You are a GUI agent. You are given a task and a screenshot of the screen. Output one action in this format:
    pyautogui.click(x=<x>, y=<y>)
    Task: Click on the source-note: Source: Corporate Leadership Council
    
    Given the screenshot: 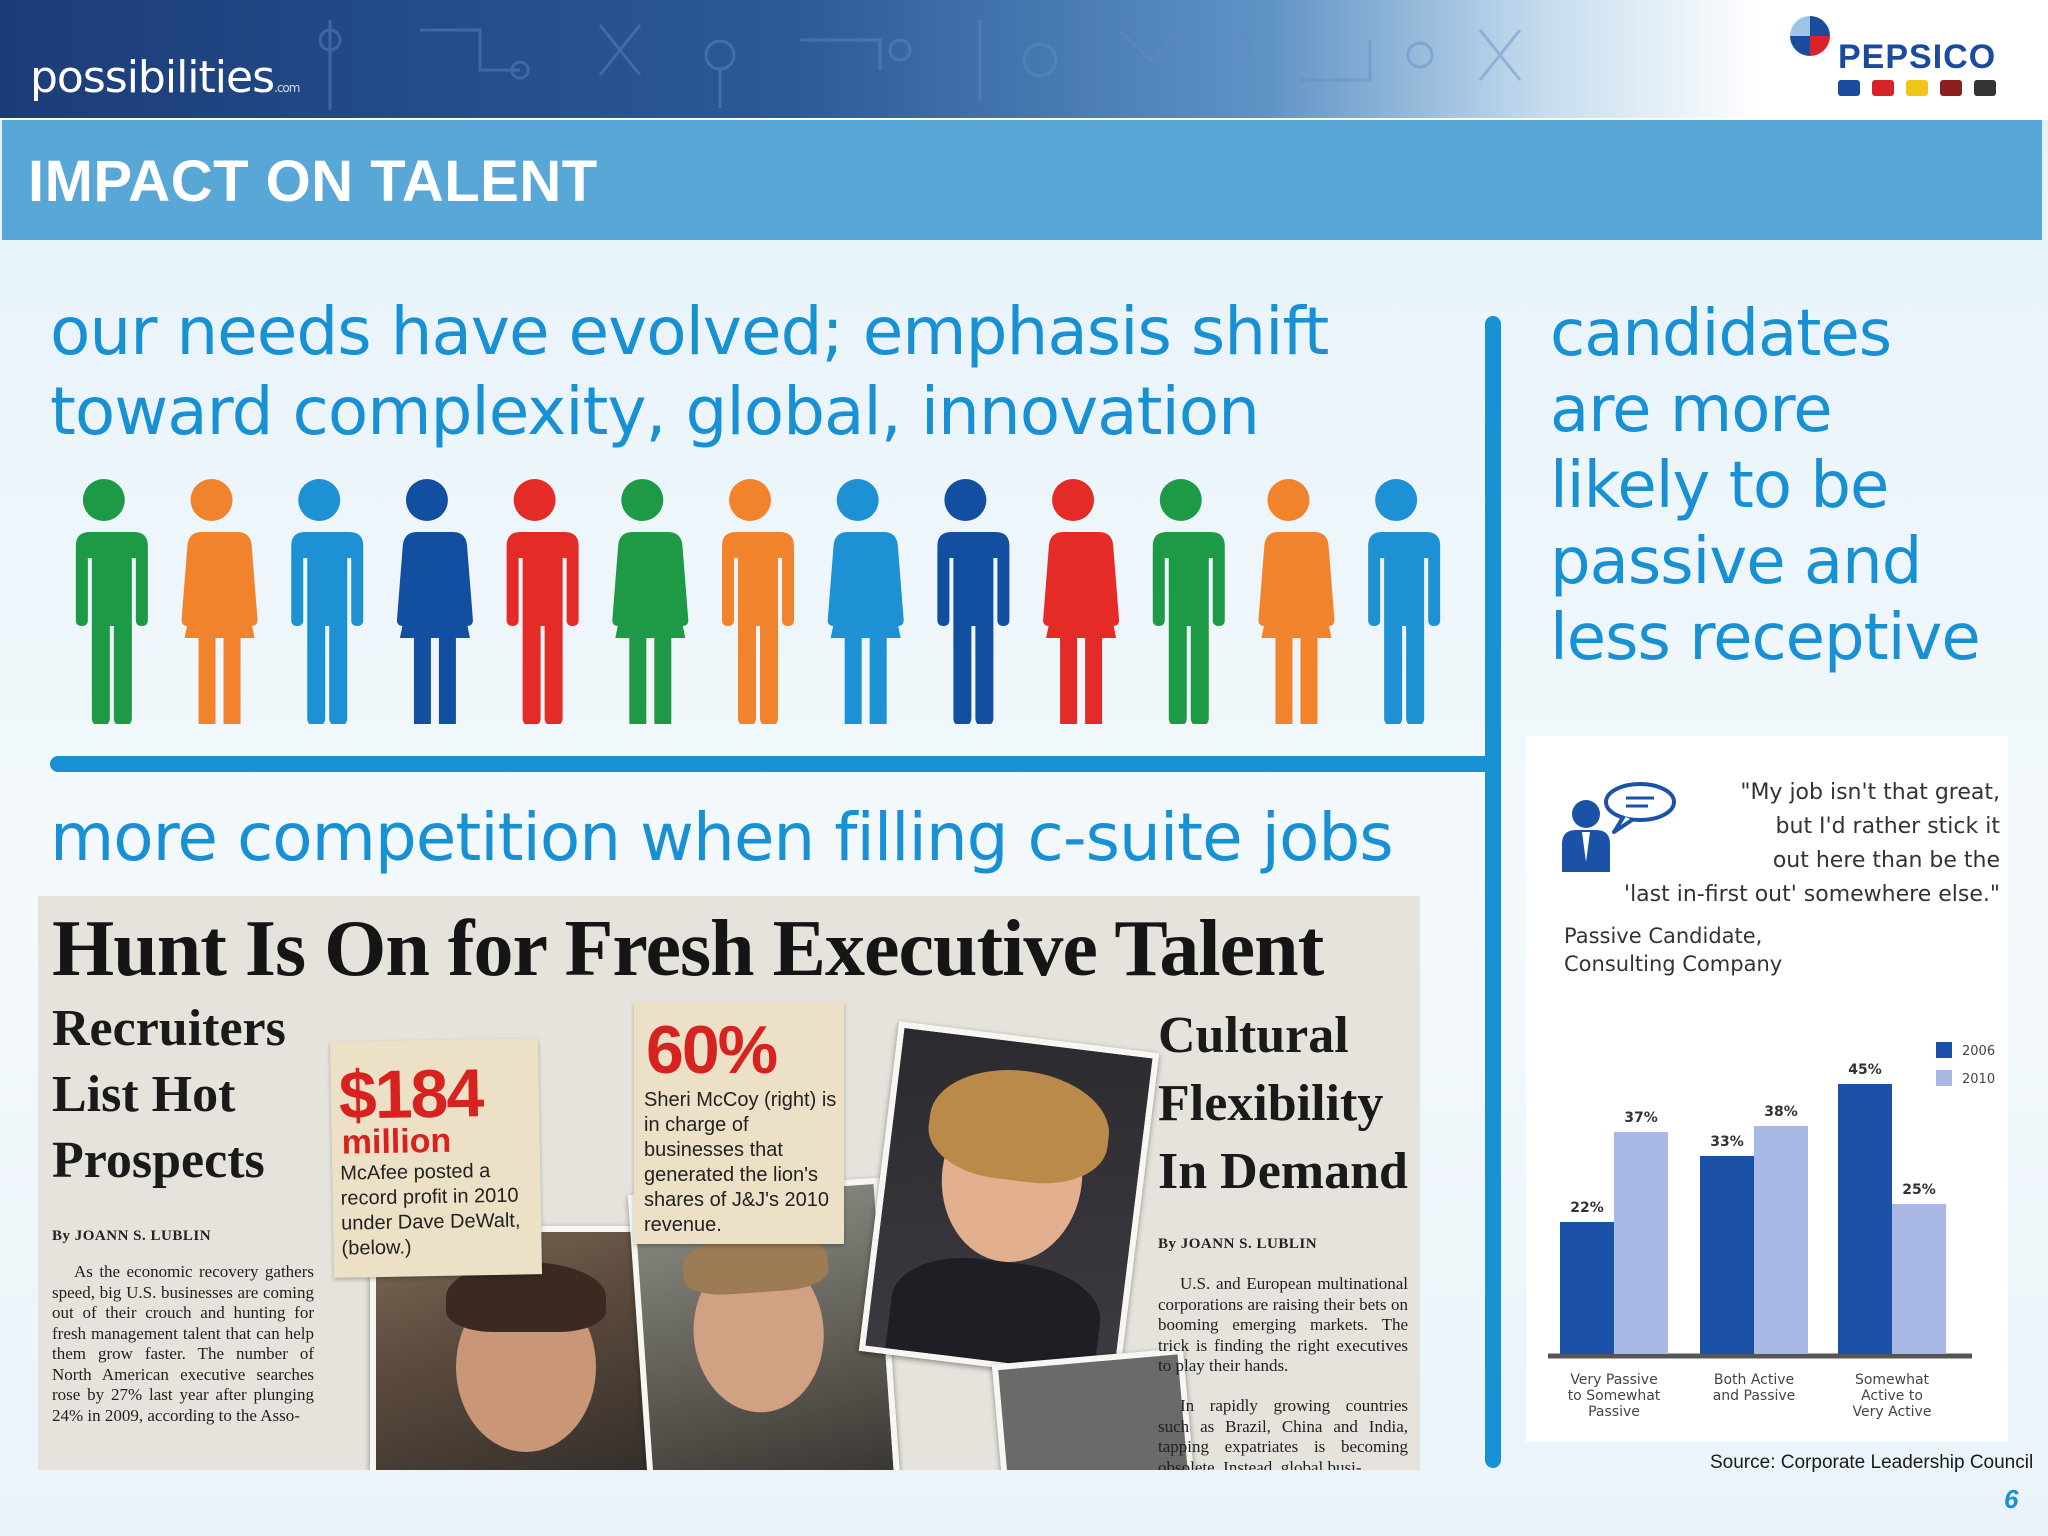 What is the action you would take?
    pyautogui.click(x=1872, y=1462)
    